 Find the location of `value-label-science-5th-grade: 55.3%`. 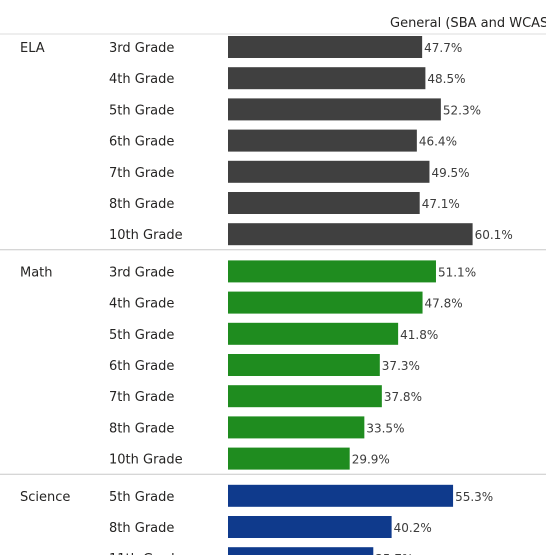

value-label-science-5th-grade: 55.3% is located at coordinates (474, 497).